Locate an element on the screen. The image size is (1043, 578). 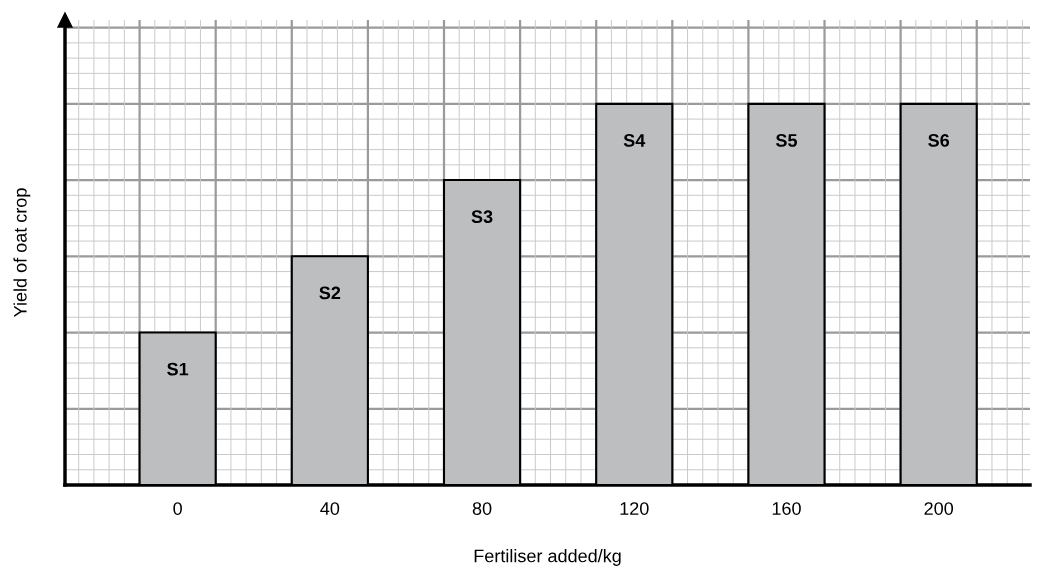
y-axis-title: Yield of oat crop is located at coordinates (22, 252).